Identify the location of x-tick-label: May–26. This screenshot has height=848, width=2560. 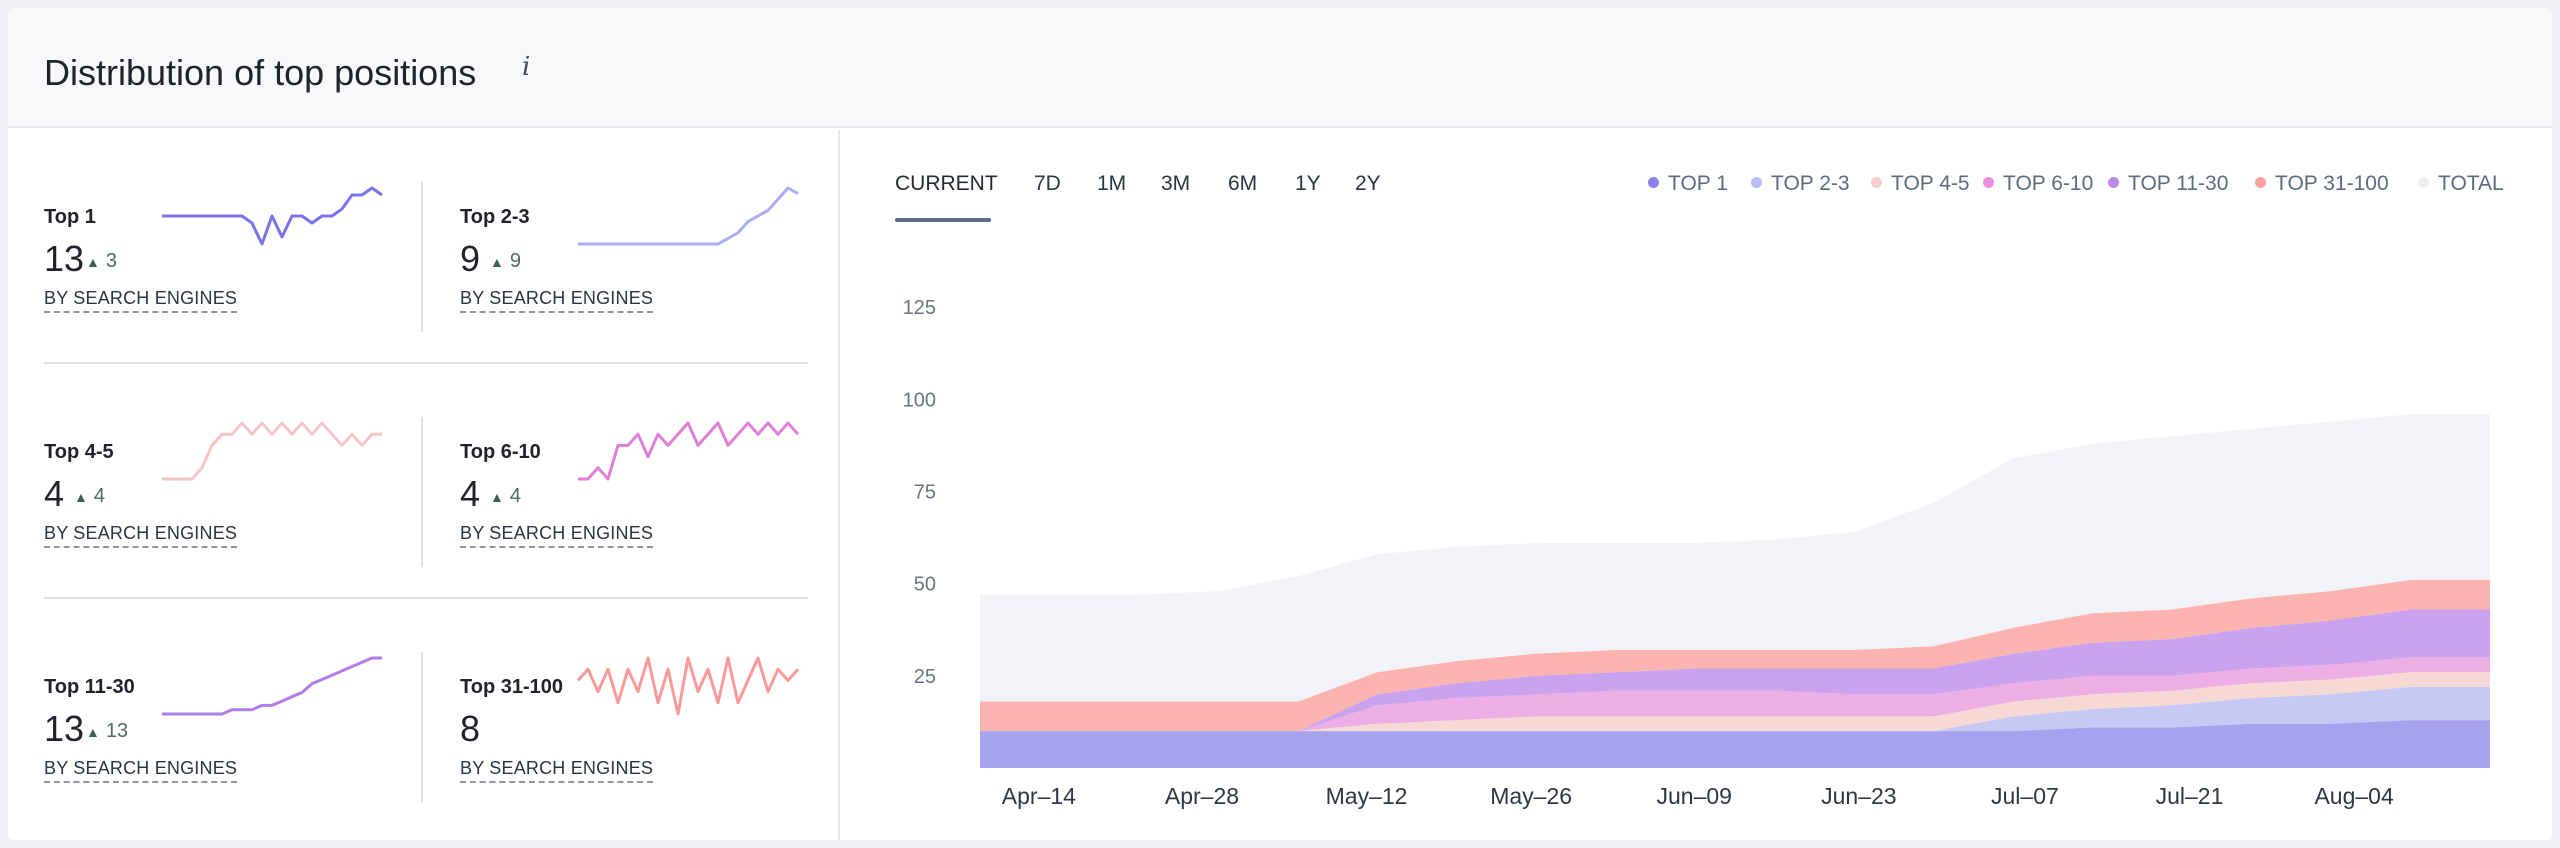
(1531, 796).